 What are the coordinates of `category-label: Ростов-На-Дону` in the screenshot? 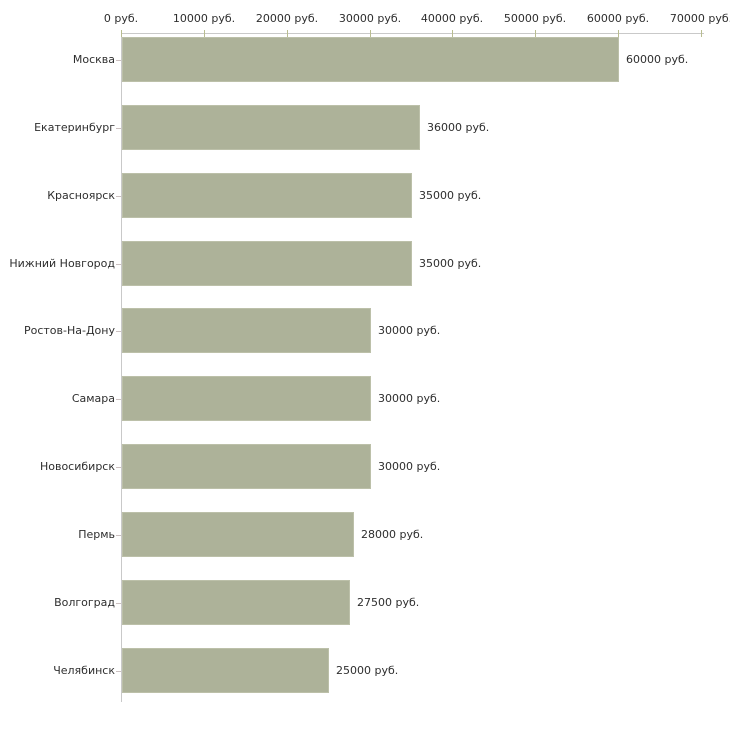 It's located at (69, 330).